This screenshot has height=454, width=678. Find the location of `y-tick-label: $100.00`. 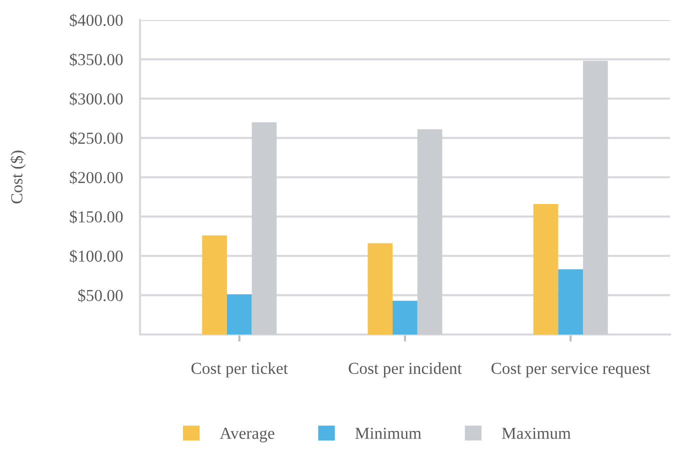

y-tick-label: $100.00 is located at coordinates (96, 256).